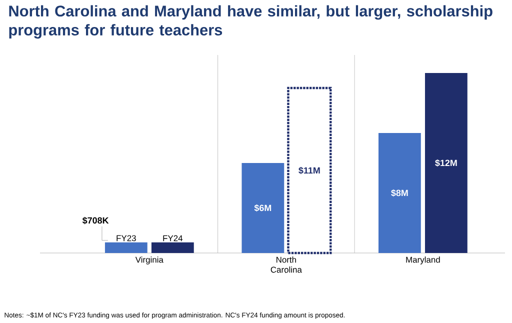 The width and height of the screenshot is (512, 323). What do you see at coordinates (423, 260) in the screenshot?
I see `x-tick-label: Maryland` at bounding box center [423, 260].